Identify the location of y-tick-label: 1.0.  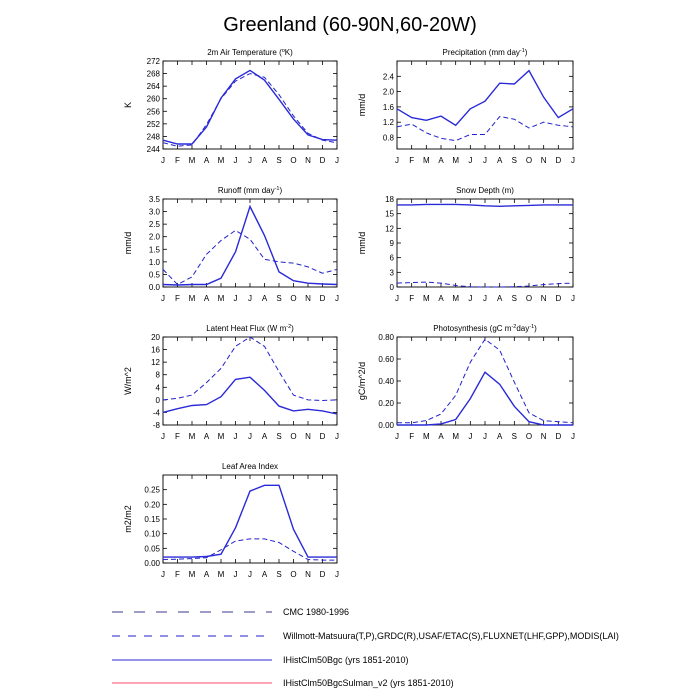
(155, 262).